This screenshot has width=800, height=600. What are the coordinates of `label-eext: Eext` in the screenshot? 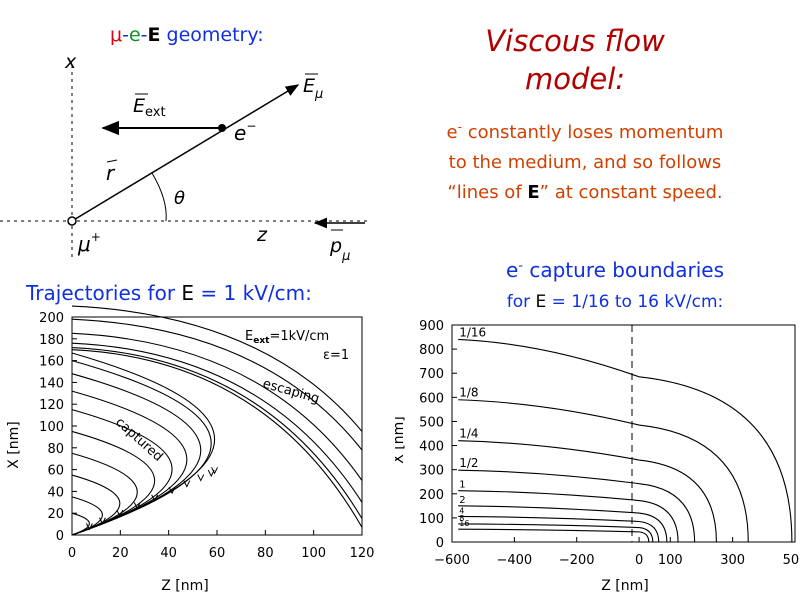 It's located at (149, 107).